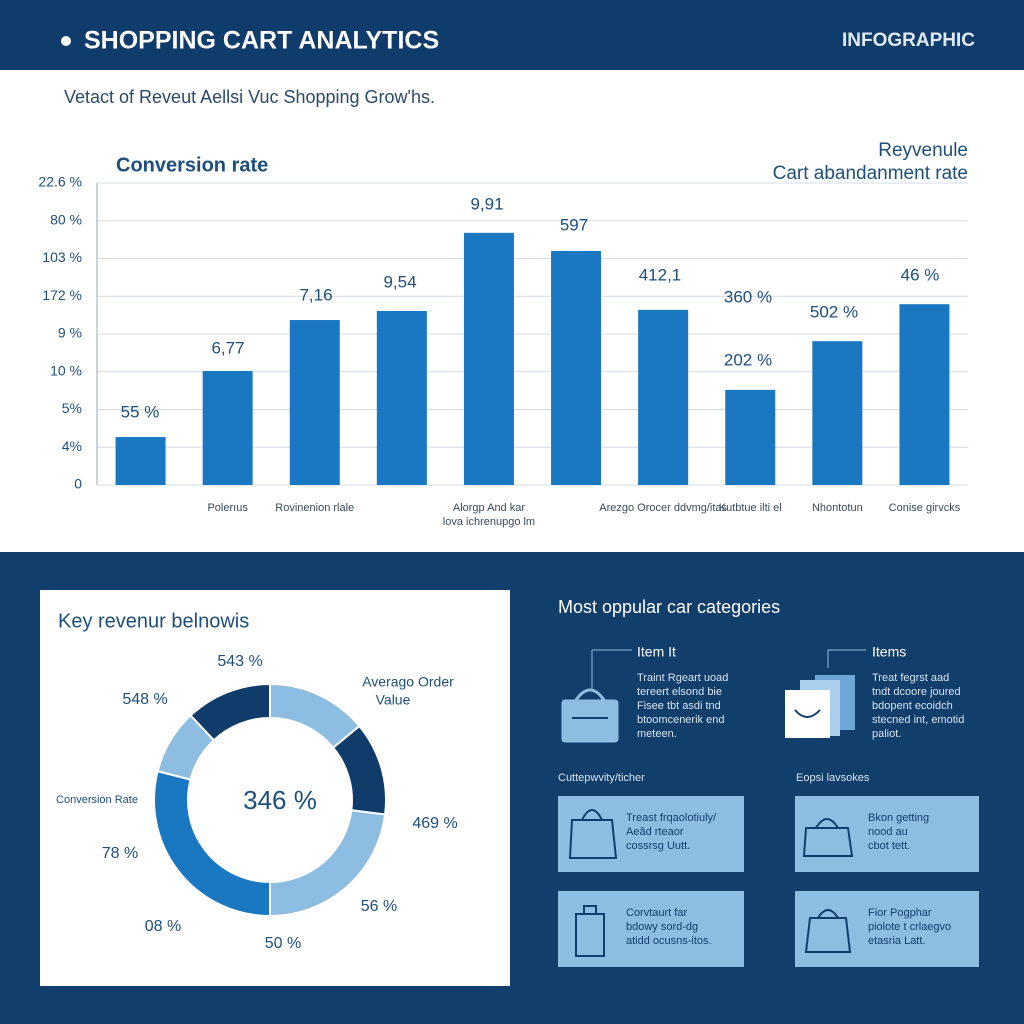  What do you see at coordinates (62, 257) in the screenshot?
I see `y-tick-label: 103 %` at bounding box center [62, 257].